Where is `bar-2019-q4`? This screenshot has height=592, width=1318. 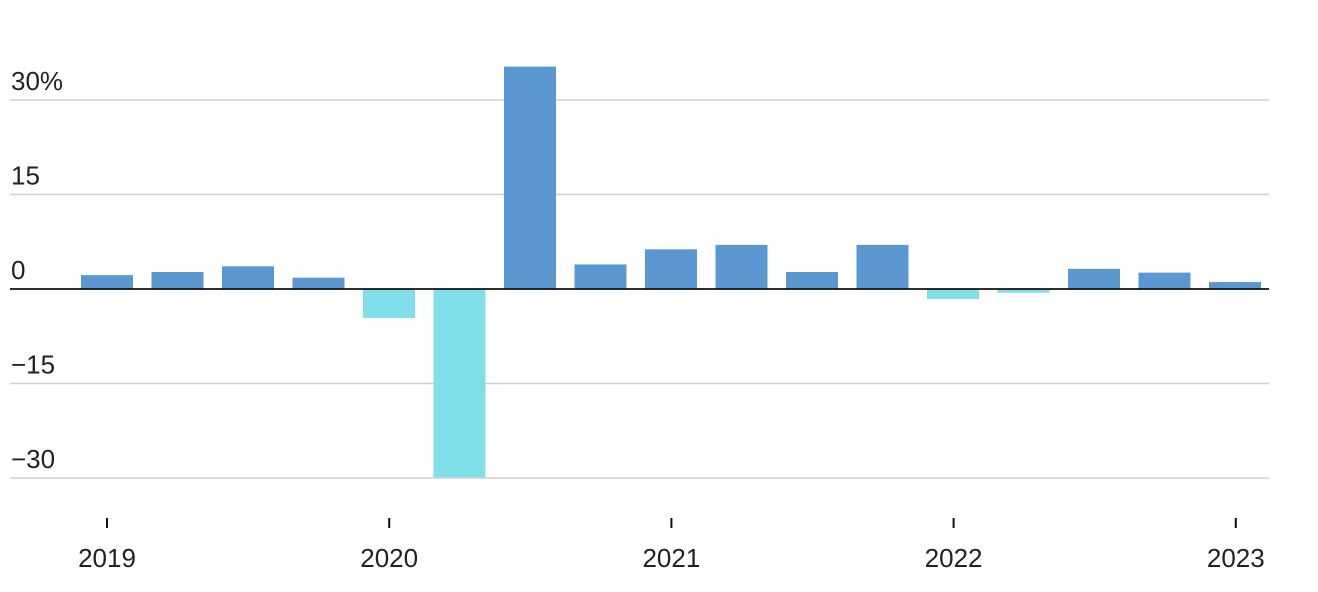 bar-2019-q4 is located at coordinates (318, 283).